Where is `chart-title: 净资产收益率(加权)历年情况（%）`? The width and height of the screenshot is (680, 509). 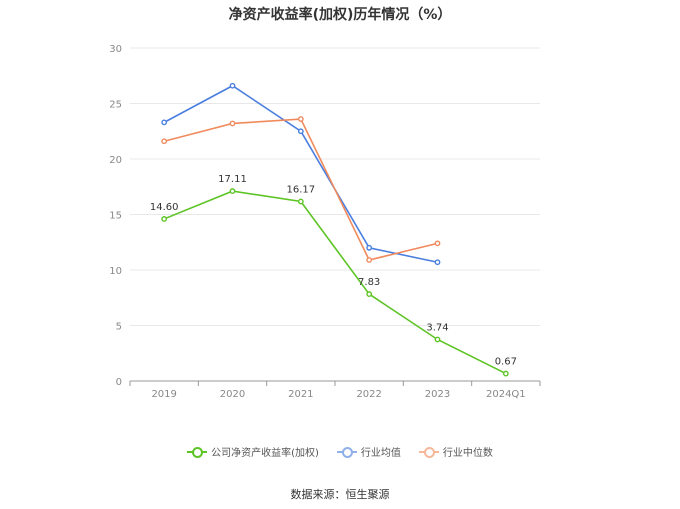 chart-title: 净资产收益率(加权)历年情况（%） is located at coordinates (340, 15).